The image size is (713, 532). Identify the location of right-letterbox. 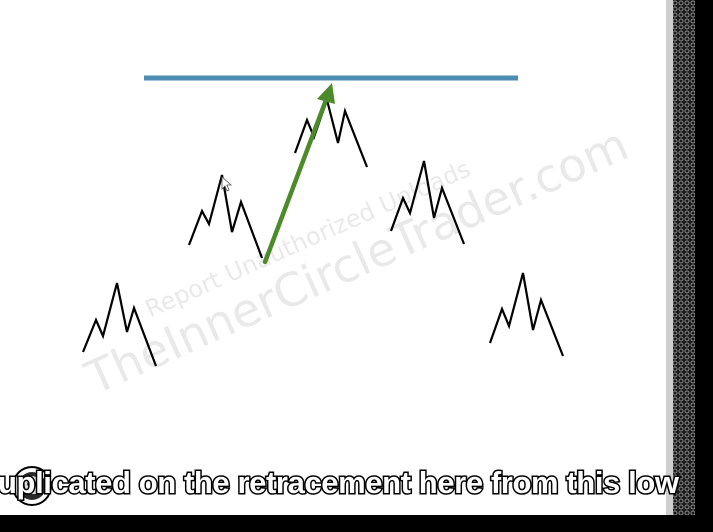
(704, 266).